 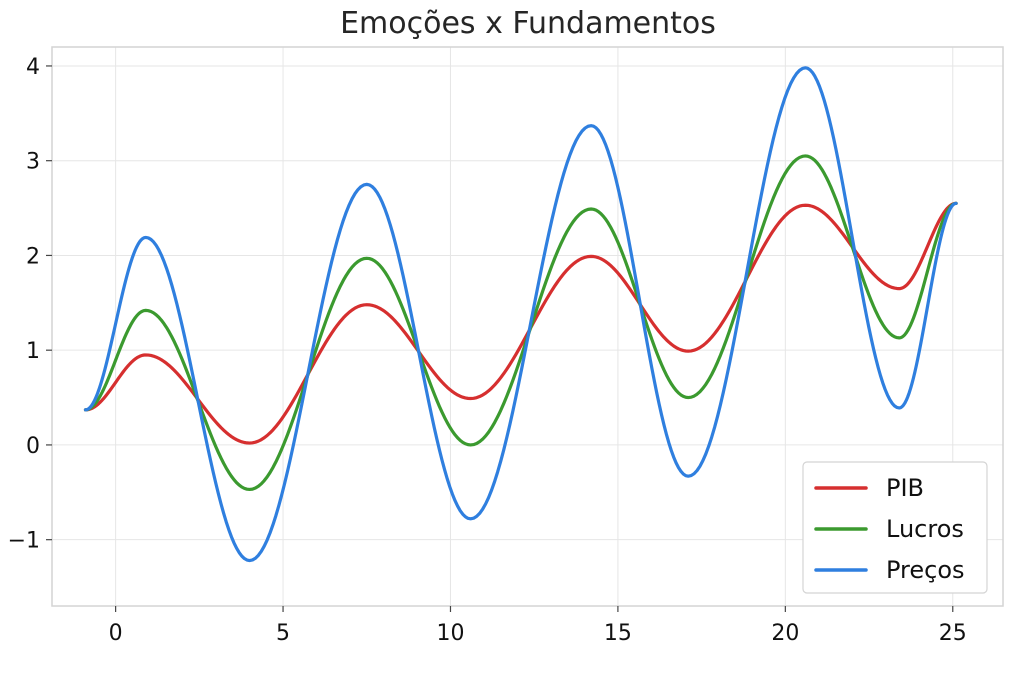 What do you see at coordinates (33, 67) in the screenshot?
I see `y-tick-label: 4` at bounding box center [33, 67].